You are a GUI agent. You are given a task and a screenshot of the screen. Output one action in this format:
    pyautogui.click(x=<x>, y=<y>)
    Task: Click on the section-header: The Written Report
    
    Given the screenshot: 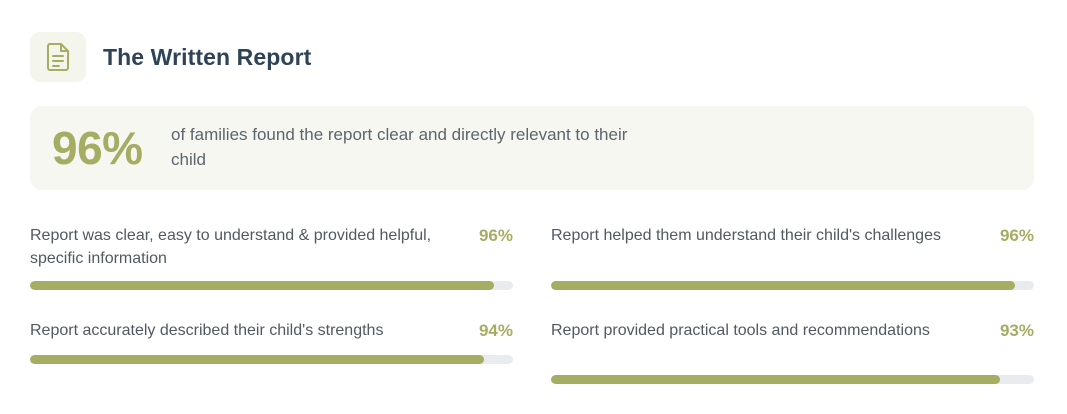 What is the action you would take?
    pyautogui.click(x=170, y=57)
    